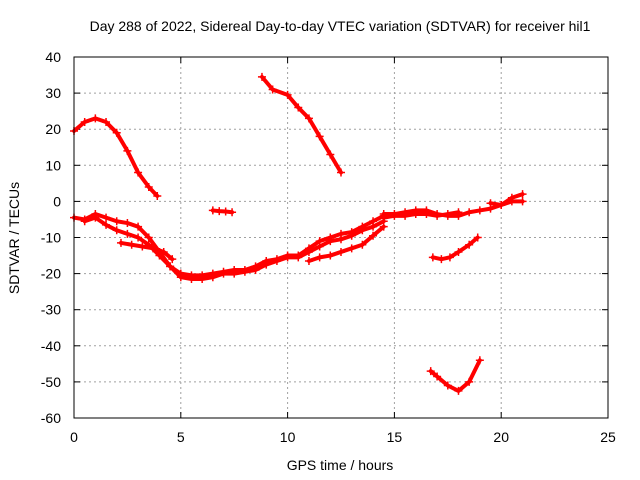 The width and height of the screenshot is (640, 480). I want to click on y-tick-label: 10, so click(53, 165).